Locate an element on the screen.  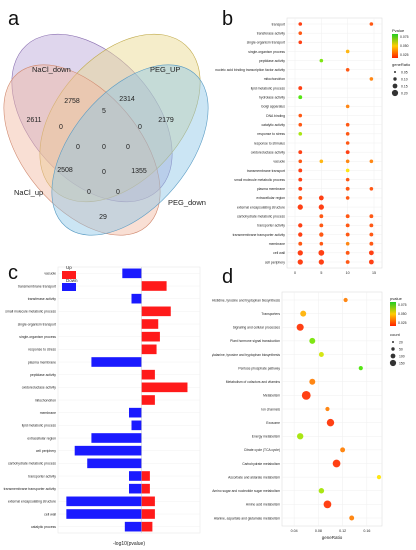
y-tick-label: Energy metabolism is located at coordinates (266, 437).